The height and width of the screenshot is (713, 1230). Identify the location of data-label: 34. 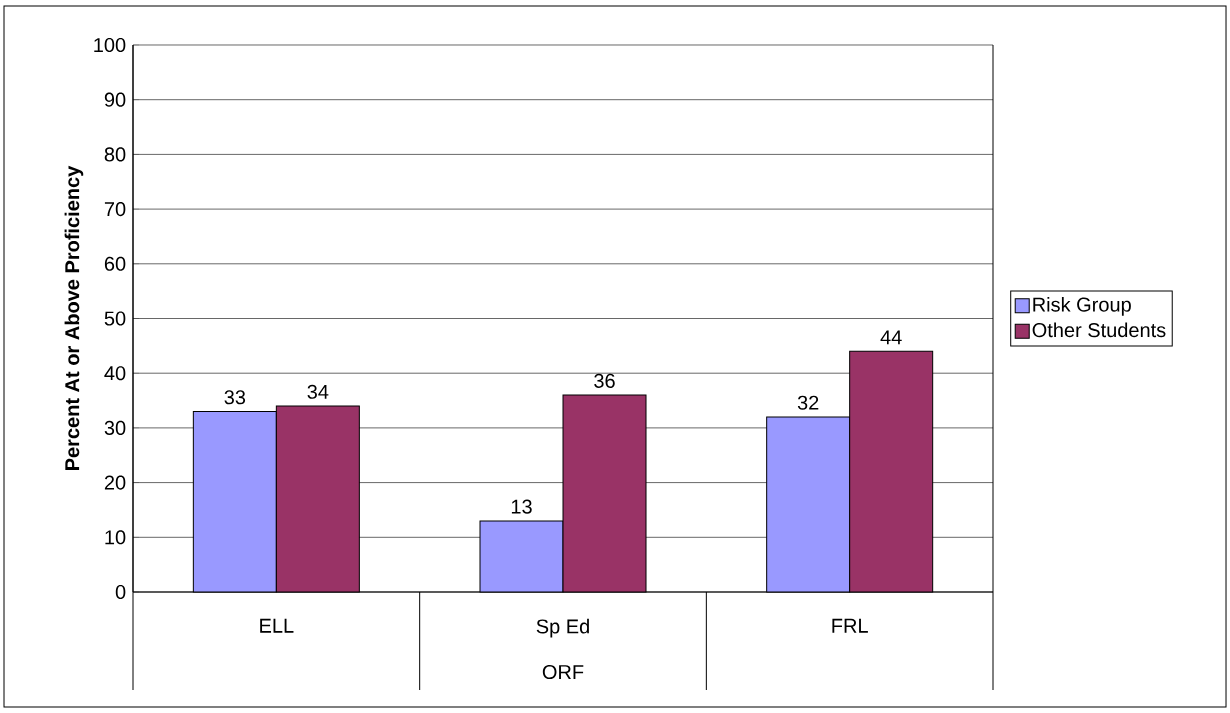
(318, 391).